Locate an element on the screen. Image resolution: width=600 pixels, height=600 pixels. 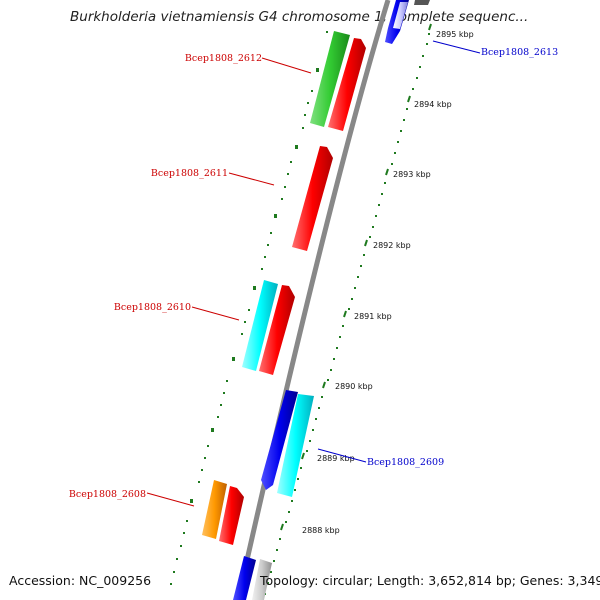
gene-shape-2610-red is located at coordinates (277, 330).